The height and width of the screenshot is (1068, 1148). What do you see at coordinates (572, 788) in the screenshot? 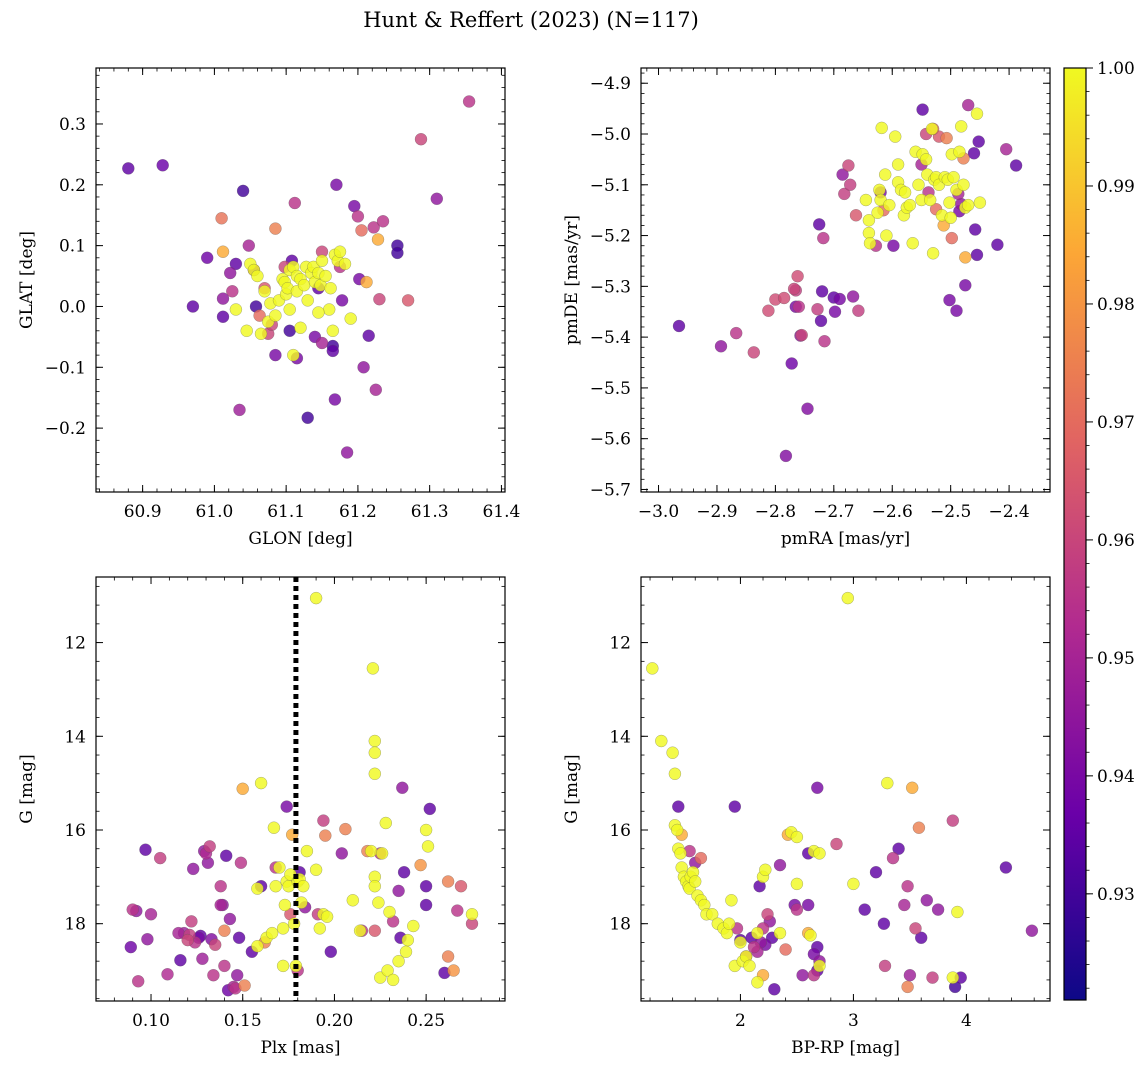
I see `y-axis-label: G [mag]` at bounding box center [572, 788].